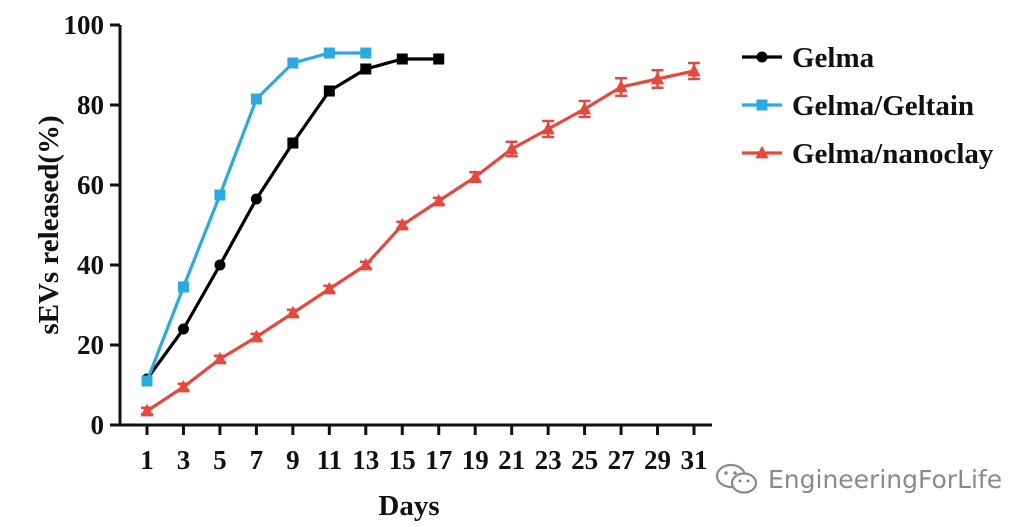 Image resolution: width=1022 pixels, height=527 pixels. What do you see at coordinates (475, 460) in the screenshot?
I see `x-tick-label: 19` at bounding box center [475, 460].